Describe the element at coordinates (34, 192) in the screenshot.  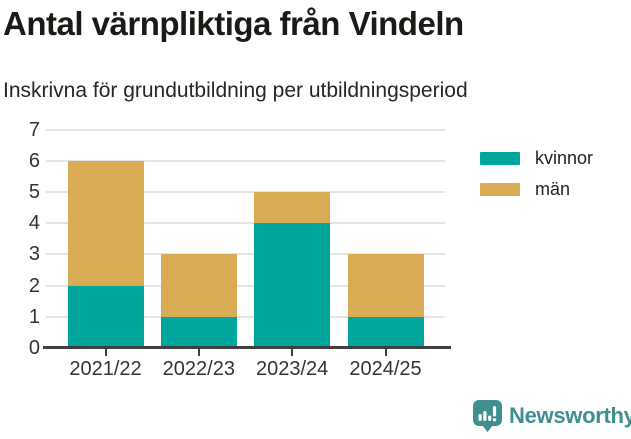
I see `y-tick-label: 5` at that location.